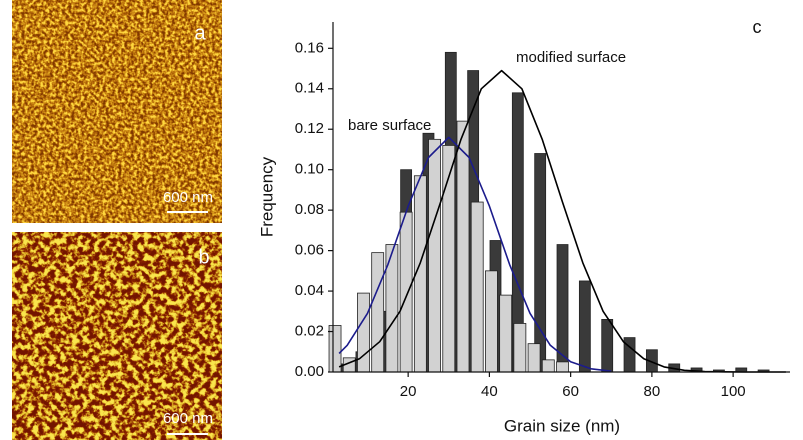 The width and height of the screenshot is (803, 440). What do you see at coordinates (309, 290) in the screenshot?
I see `y-tick-label: 0.04` at bounding box center [309, 290].